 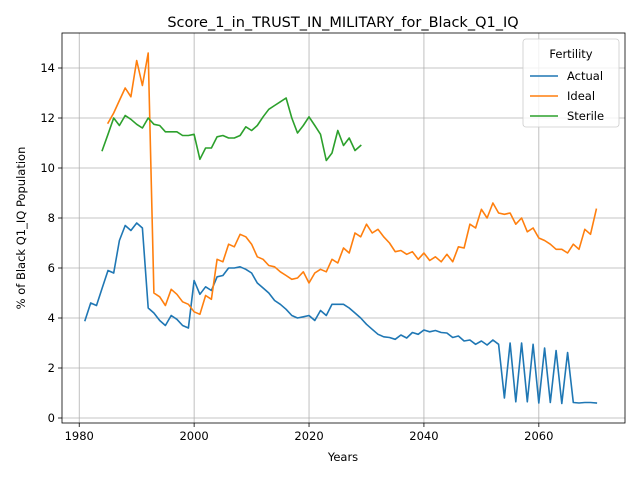 I want to click on x-axis-label: Years, so click(x=342, y=457).